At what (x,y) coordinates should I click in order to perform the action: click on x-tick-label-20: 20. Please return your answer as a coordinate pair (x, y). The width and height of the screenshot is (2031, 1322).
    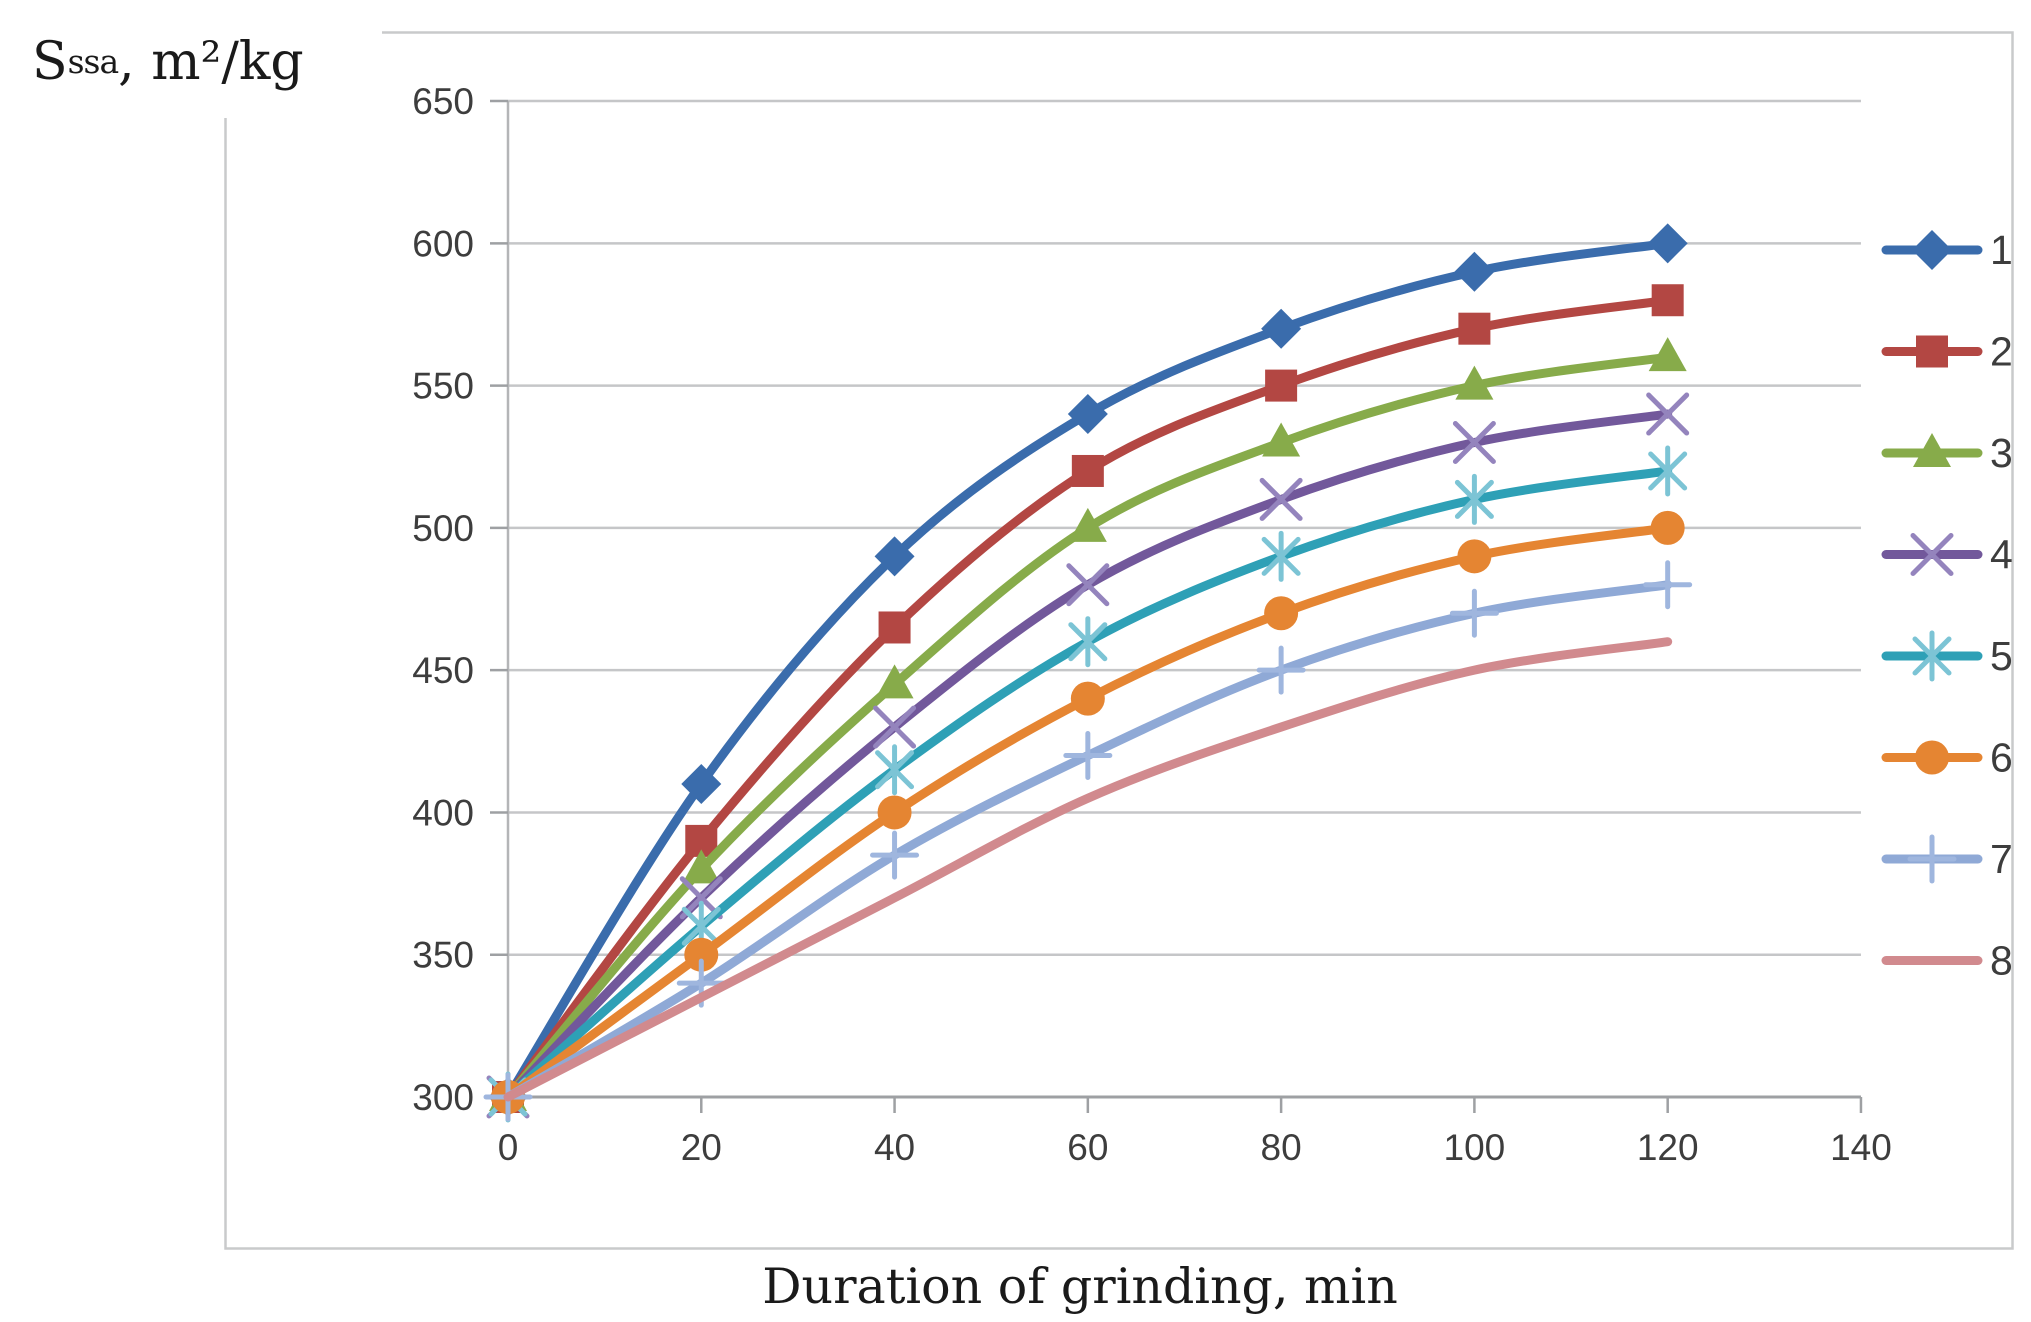
    Looking at the image, I should click on (701, 1147).